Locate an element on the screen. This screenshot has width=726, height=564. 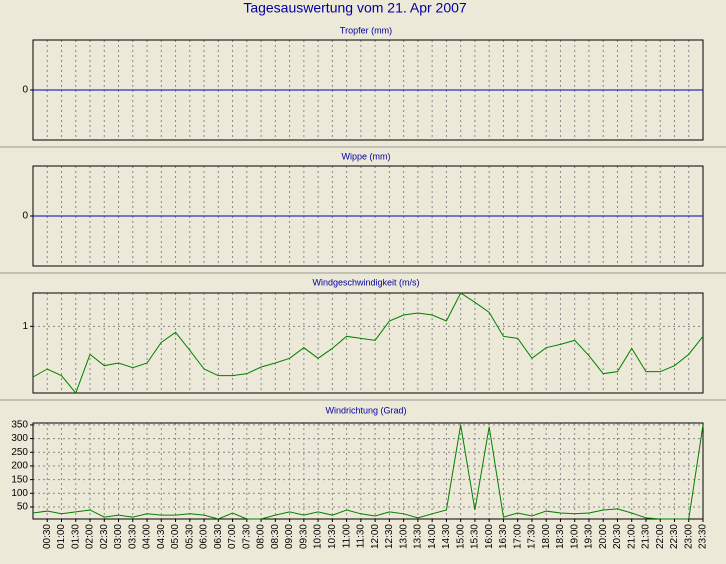
chart-title: Windrichtung (Grad) is located at coordinates (365, 410).